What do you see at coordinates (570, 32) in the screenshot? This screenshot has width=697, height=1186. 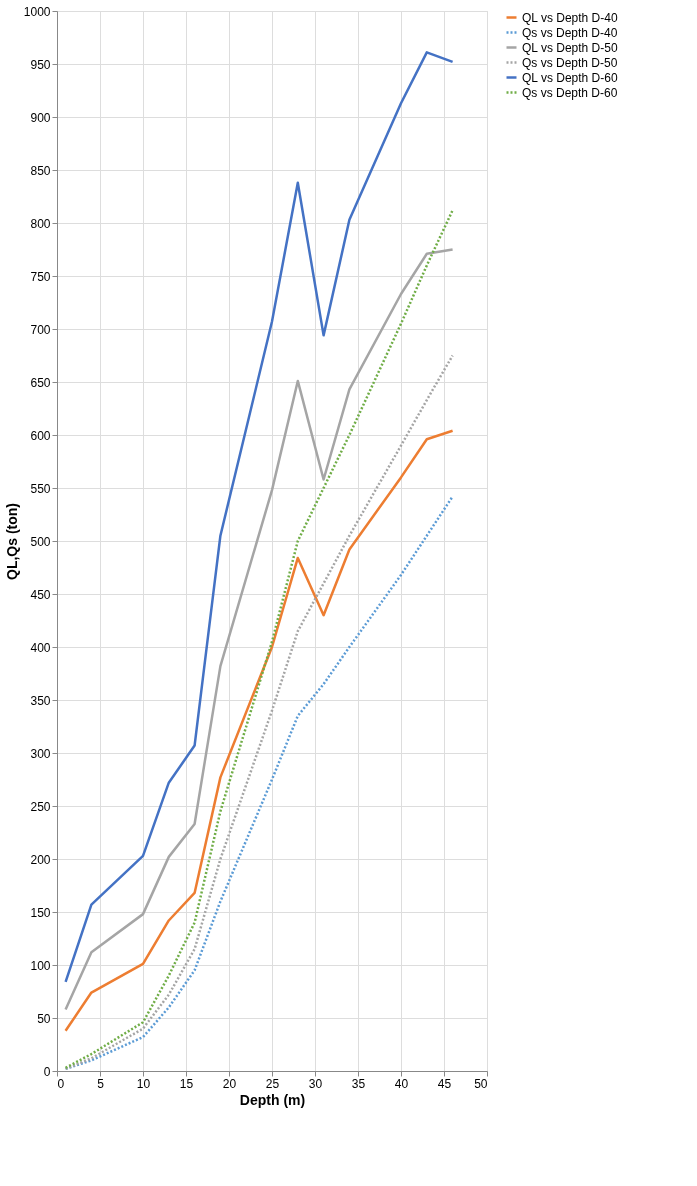 I see `legend-label: Qs vs Depth D-40` at bounding box center [570, 32].